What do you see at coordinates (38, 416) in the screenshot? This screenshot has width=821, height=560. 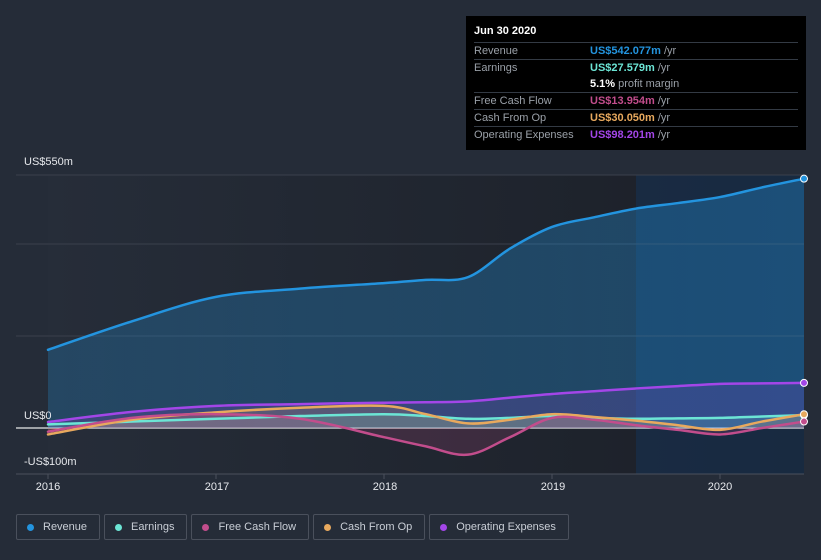 I see `y-tick-label-0: US$0` at bounding box center [38, 416].